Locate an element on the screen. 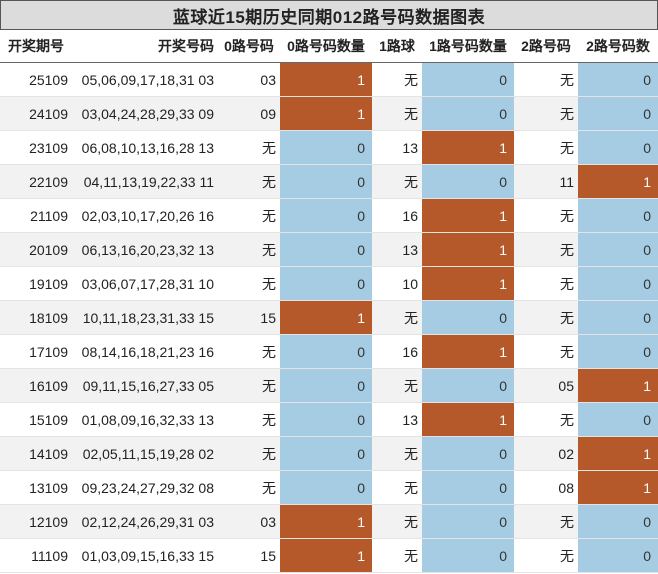 This screenshot has width=658, height=574. table-row: 19109 03,06,07,17,28,31 10 无 0 10 1 无 0 is located at coordinates (329, 283).